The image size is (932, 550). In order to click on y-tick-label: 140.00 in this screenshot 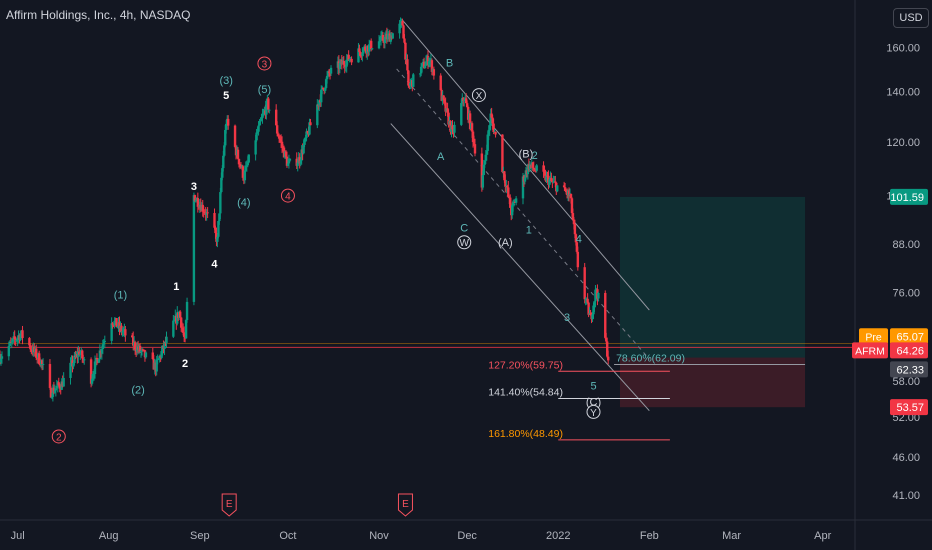, I will do `click(903, 93)`.